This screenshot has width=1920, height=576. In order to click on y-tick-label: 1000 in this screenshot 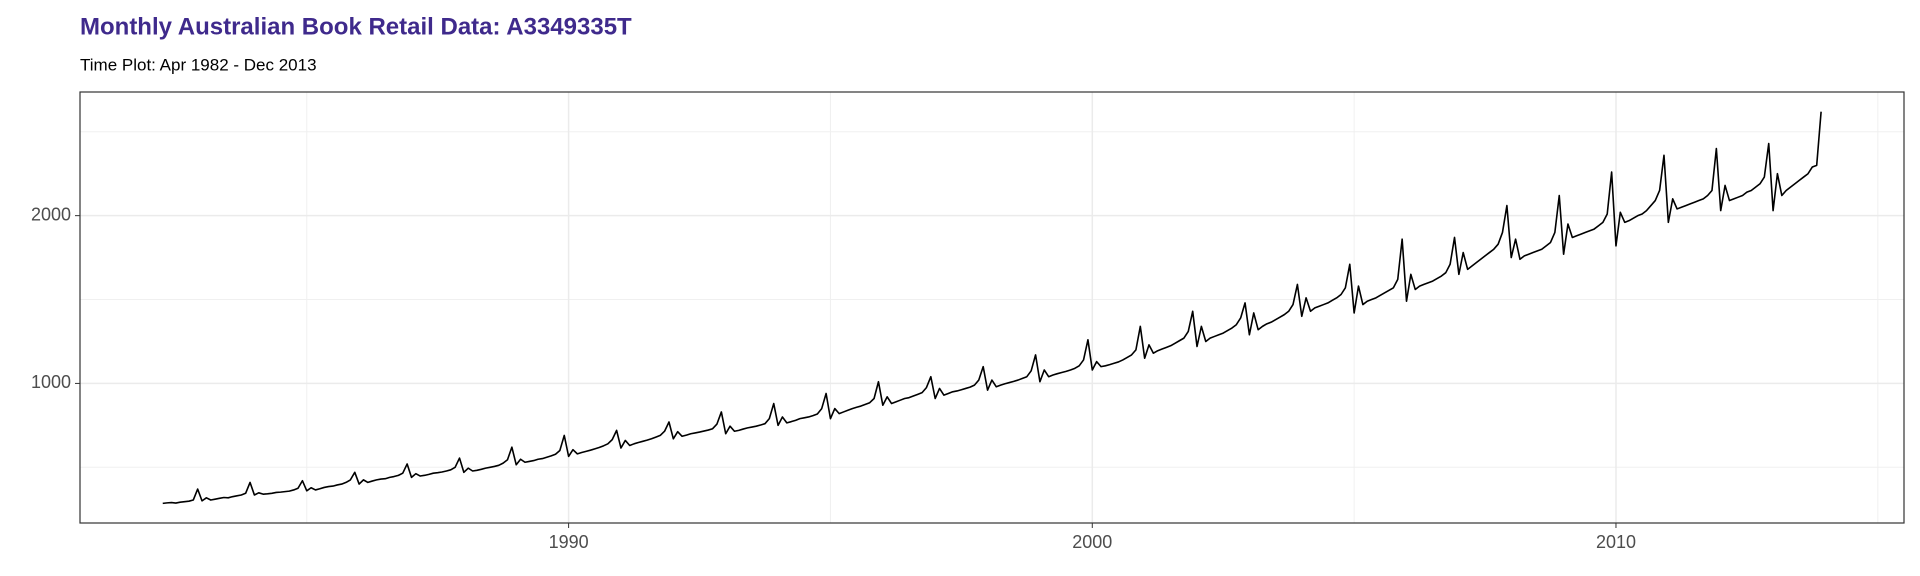, I will do `click(51, 382)`.